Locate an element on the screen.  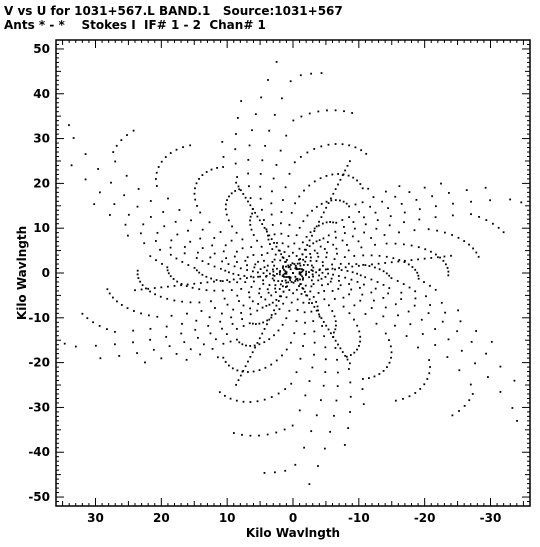
y-tick-label: 0 is located at coordinates (46, 273).